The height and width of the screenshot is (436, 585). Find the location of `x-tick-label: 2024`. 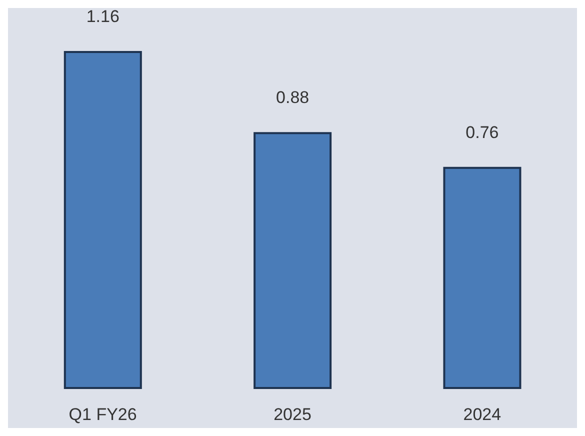

x-tick-label: 2024 is located at coordinates (482, 414).